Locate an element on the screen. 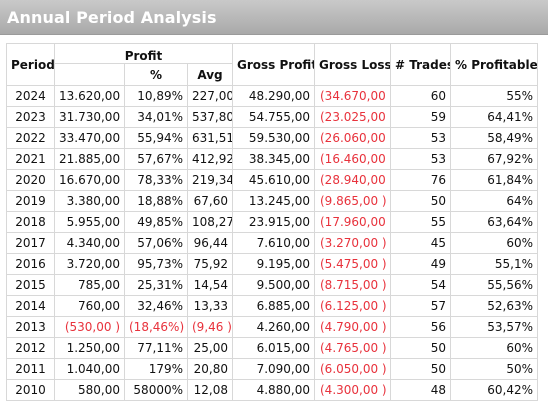 The image size is (548, 411). cell-trades: 59 is located at coordinates (420, 117).